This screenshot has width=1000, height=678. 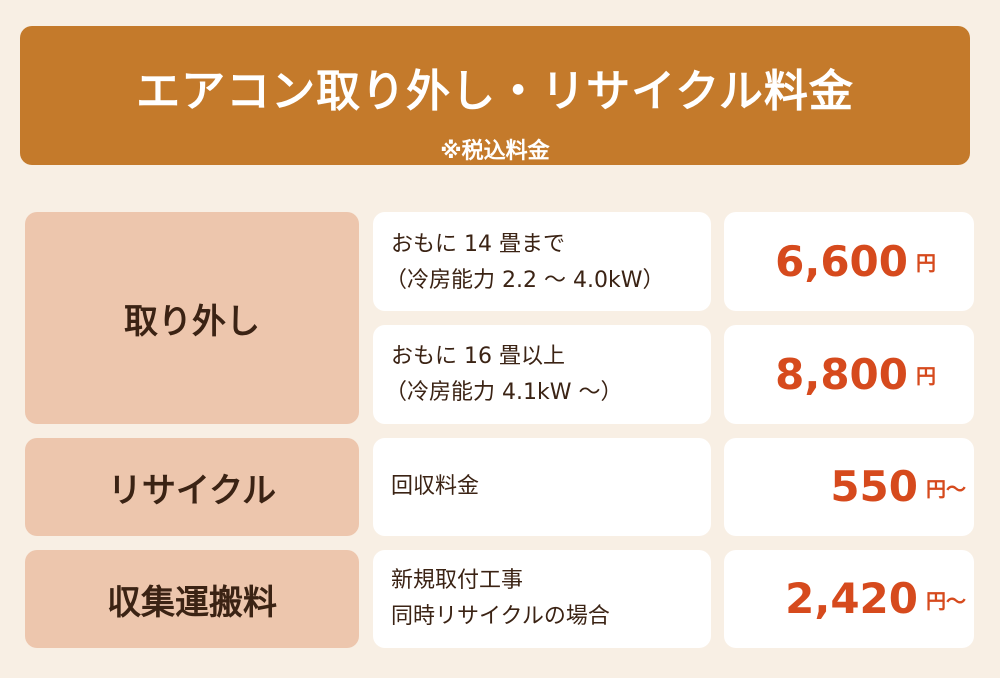 What do you see at coordinates (495, 91) in the screenshot?
I see `page-title: エアコン取り外し・リサイクル料金` at bounding box center [495, 91].